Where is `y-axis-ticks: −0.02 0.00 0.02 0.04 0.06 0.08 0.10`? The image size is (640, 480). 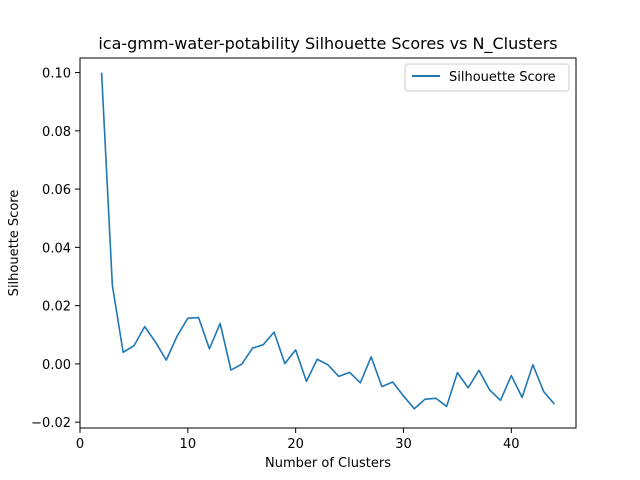 y-axis-ticks: −0.02 0.00 0.02 0.04 0.06 0.08 0.10 is located at coordinates (55, 249).